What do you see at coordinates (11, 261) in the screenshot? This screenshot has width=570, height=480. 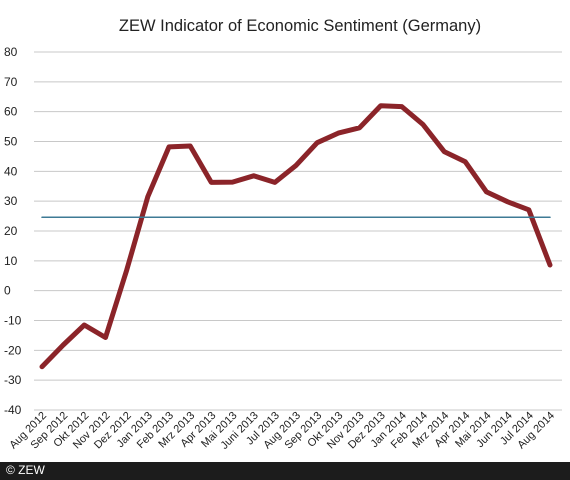 I see `y-tick-label: 10` at bounding box center [11, 261].